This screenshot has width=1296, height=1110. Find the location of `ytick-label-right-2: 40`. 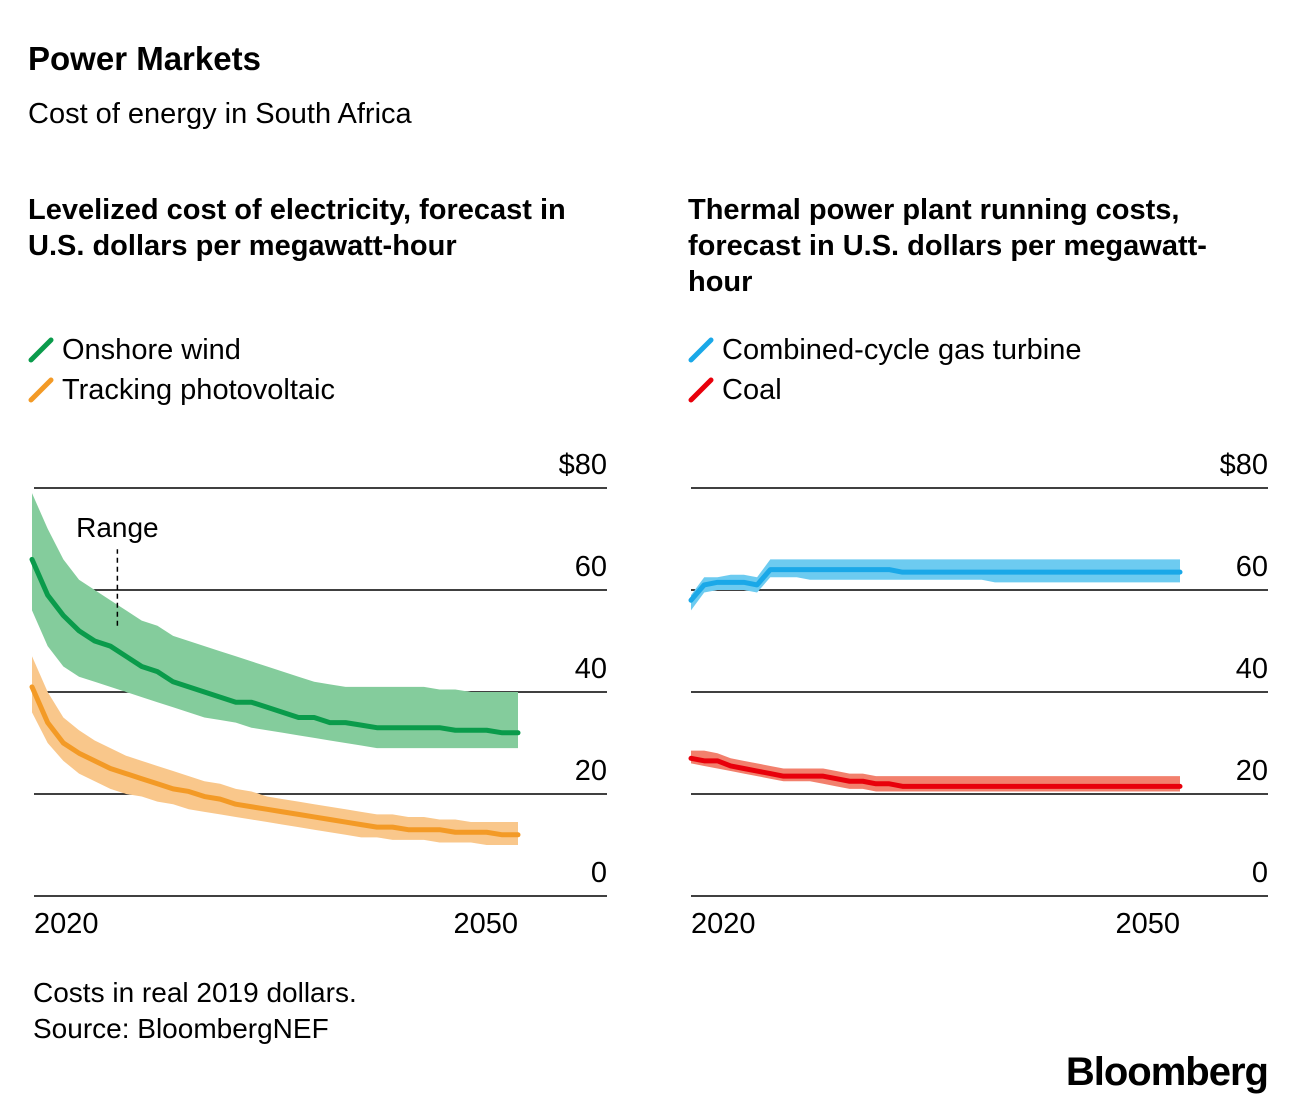

ytick-label-right-2: 40 is located at coordinates (1252, 669).